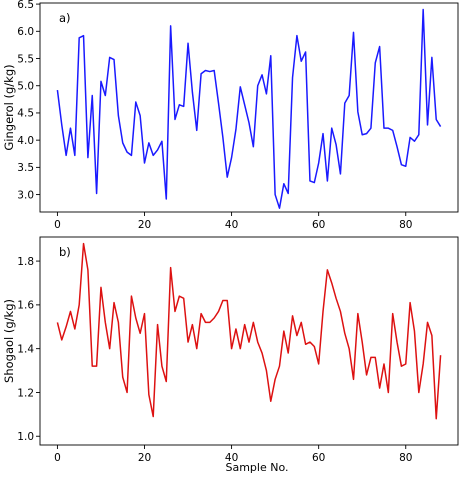 The width and height of the screenshot is (474, 477). I want to click on shogaol-y-tick-label: 1.4, so click(25, 349).